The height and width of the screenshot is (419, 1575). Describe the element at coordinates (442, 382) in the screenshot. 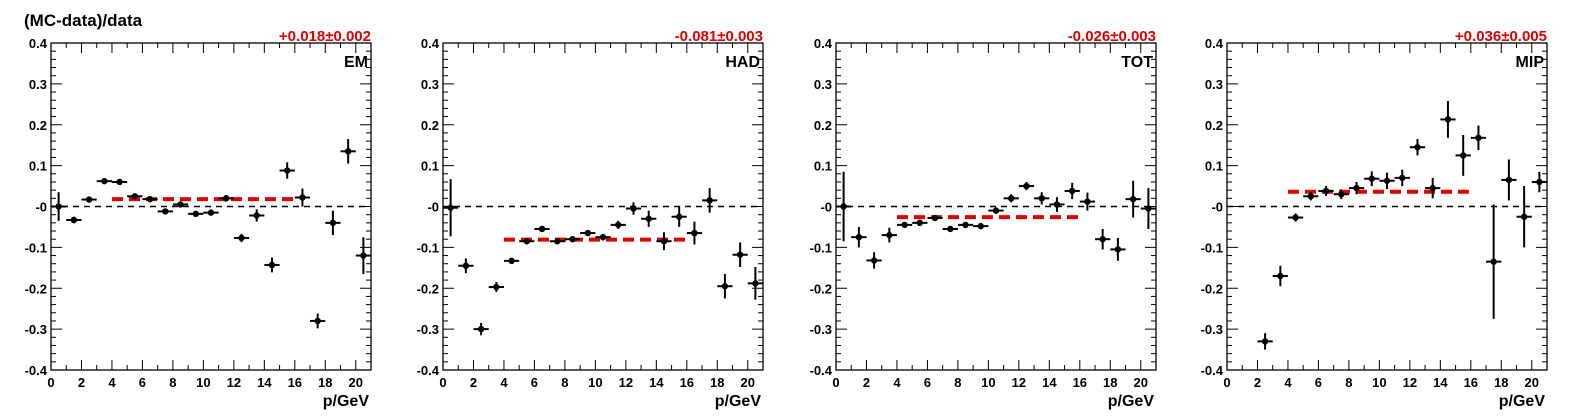

I see `x-tick-label: 0` at that location.